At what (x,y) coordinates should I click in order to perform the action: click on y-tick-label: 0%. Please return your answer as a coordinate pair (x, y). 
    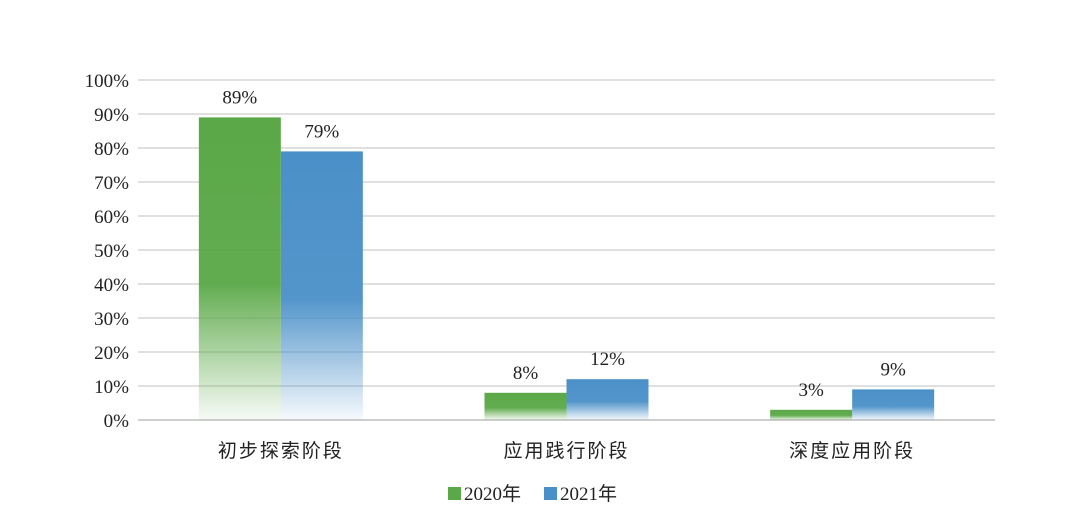
    Looking at the image, I should click on (117, 421).